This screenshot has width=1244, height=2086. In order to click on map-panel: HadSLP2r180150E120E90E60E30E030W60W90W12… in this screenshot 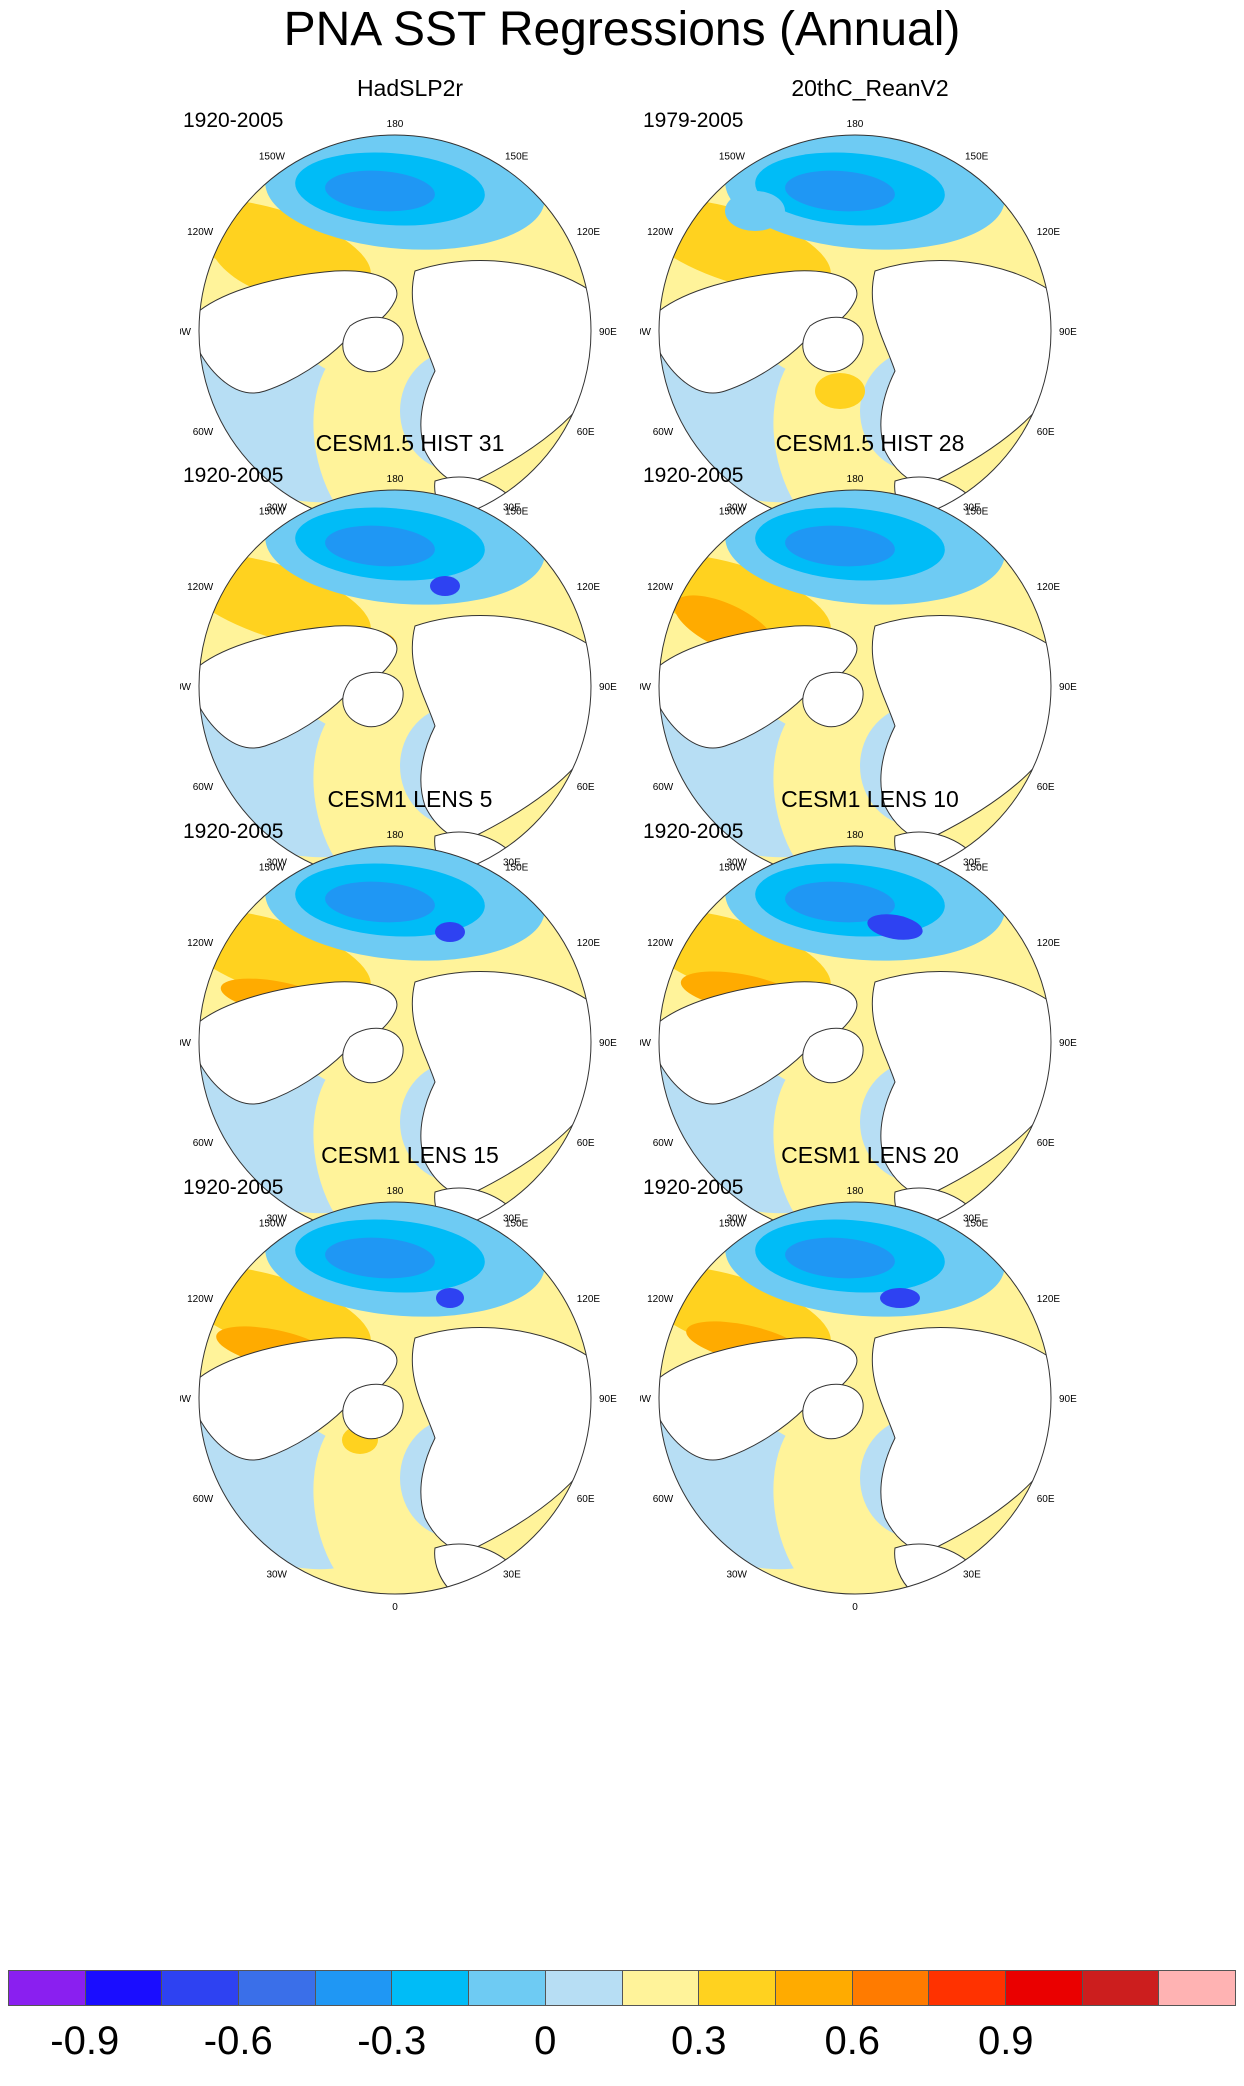, I will do `click(410, 310)`.